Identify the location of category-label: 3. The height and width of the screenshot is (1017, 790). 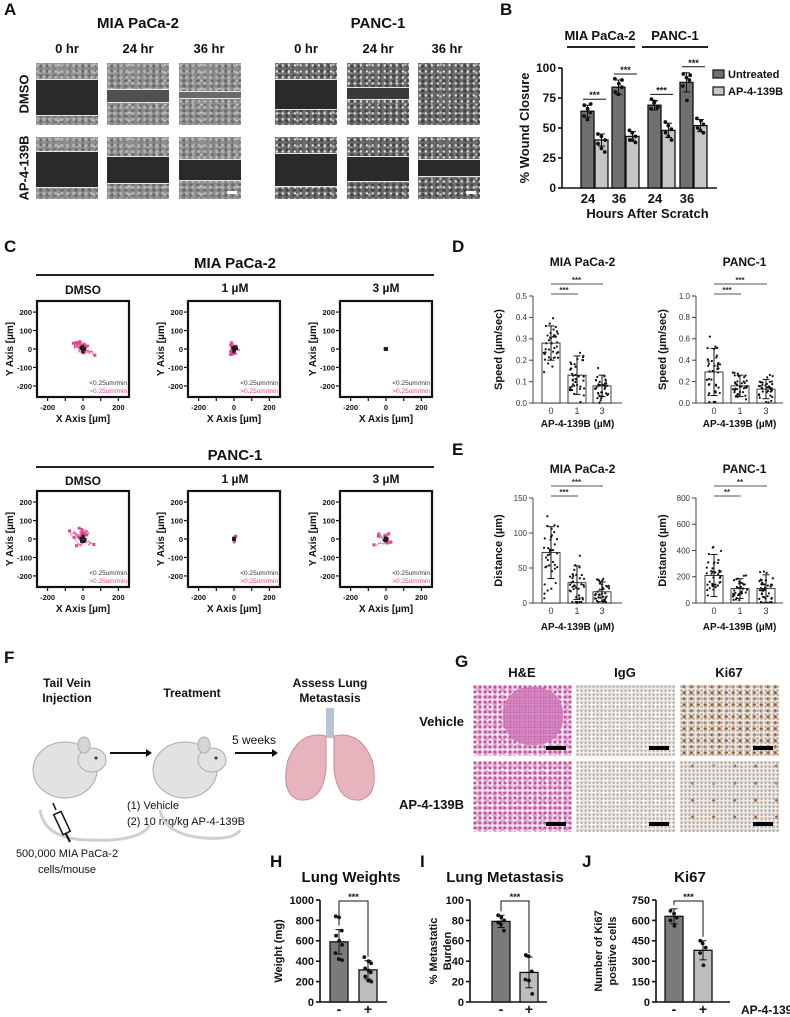
(601, 611).